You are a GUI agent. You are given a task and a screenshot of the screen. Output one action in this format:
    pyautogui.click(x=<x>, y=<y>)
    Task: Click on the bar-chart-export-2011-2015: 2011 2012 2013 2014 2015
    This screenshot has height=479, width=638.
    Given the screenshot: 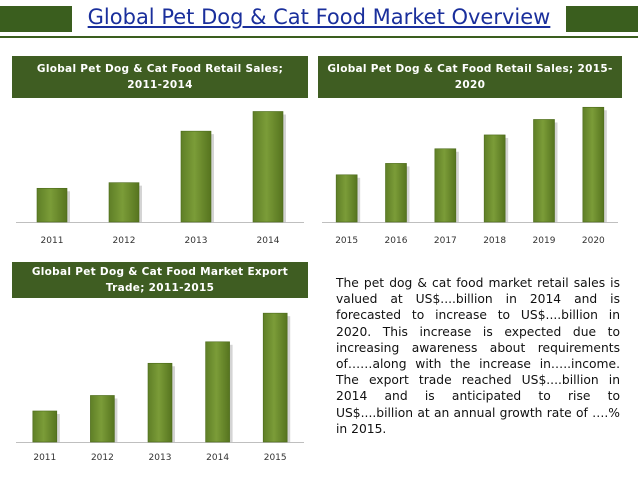 What is the action you would take?
    pyautogui.click(x=160, y=387)
    